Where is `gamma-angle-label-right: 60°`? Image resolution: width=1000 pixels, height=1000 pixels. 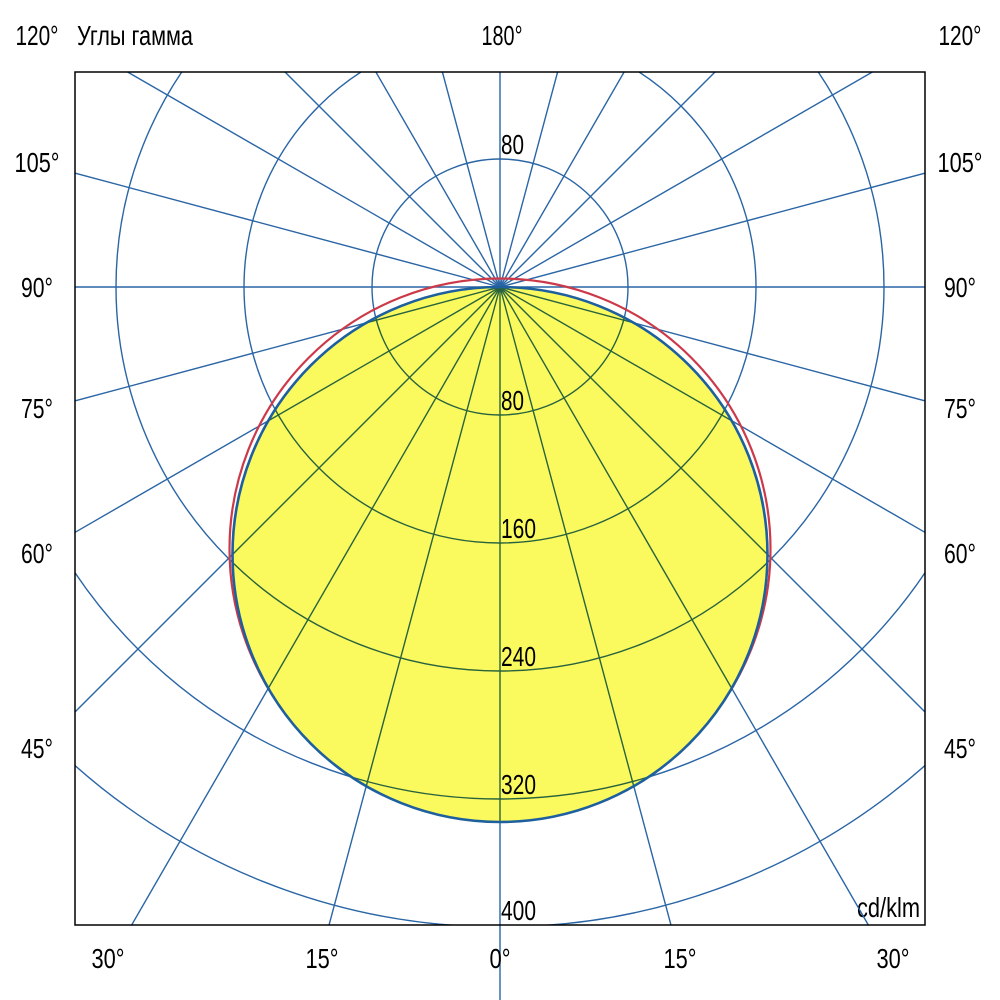
gamma-angle-label-right: 60° is located at coordinates (960, 553).